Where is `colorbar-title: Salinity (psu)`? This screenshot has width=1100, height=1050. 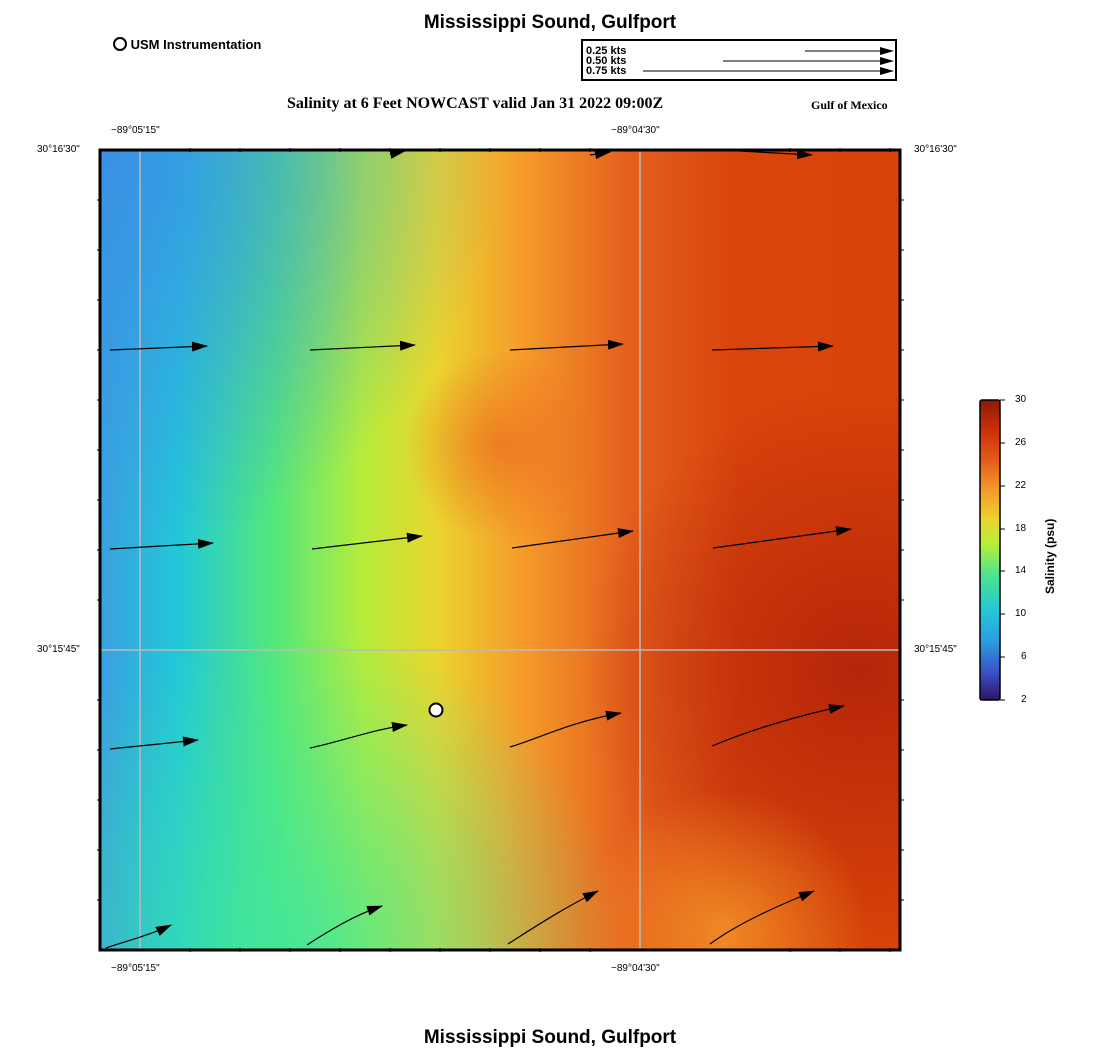 colorbar-title: Salinity (psu) is located at coordinates (1050, 556).